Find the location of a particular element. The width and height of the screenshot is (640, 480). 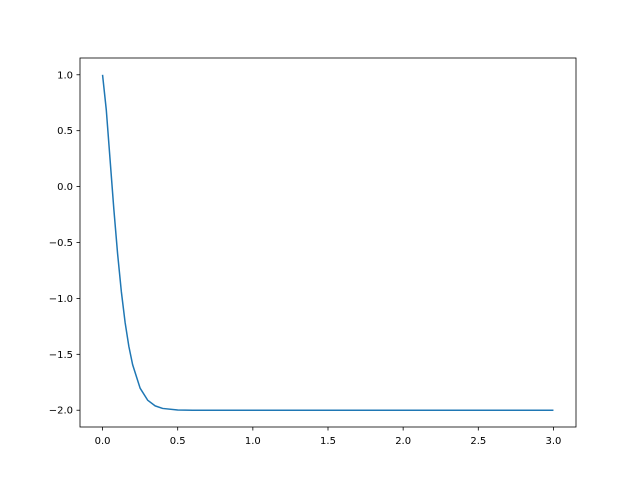

x-tick-label: 1.5 is located at coordinates (328, 441).